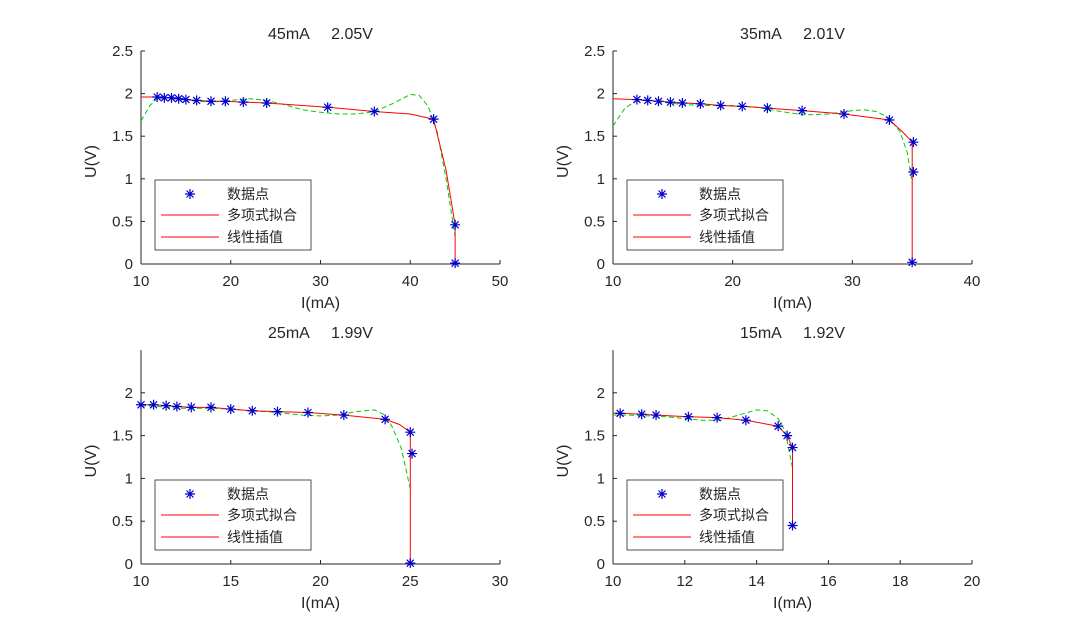 The image size is (1075, 634). Describe the element at coordinates (410, 581) in the screenshot. I see `x-tick-label: 25` at that location.